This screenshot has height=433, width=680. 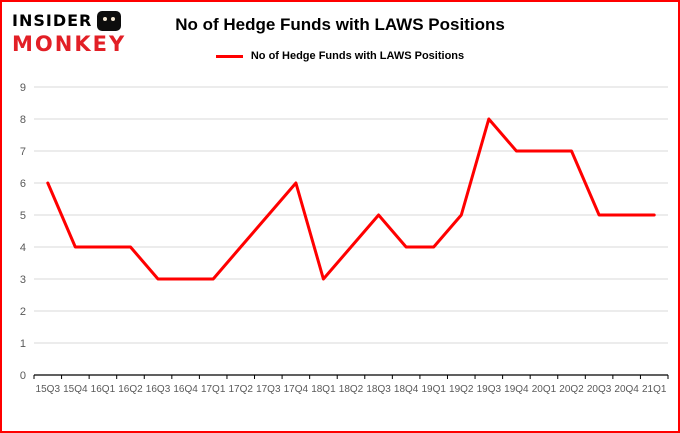 What do you see at coordinates (23, 152) in the screenshot?
I see `y-axis-tick-label: 7` at bounding box center [23, 152].